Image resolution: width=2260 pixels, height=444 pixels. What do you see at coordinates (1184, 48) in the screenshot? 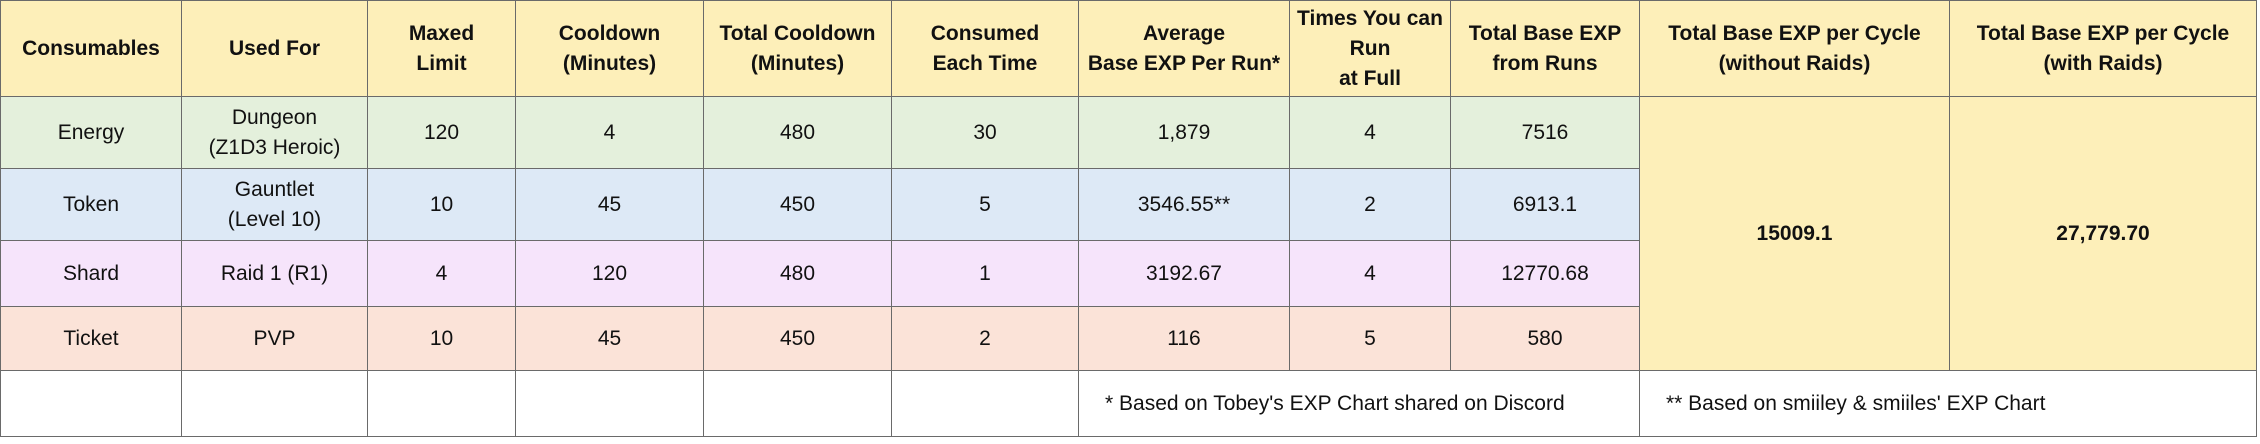
I see `header-avg-exp: Average Base EXP Per Run*` at bounding box center [1184, 48].